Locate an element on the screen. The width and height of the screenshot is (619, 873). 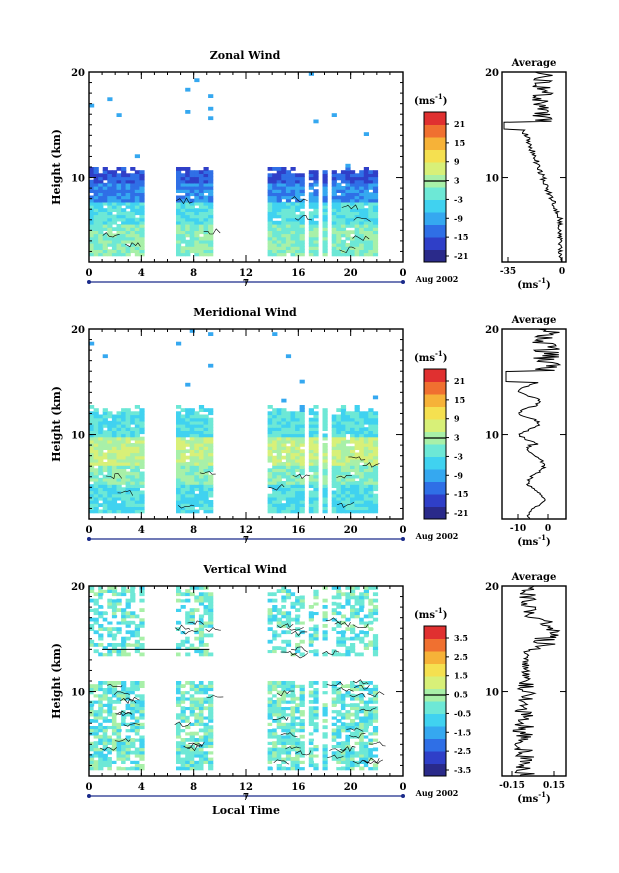
colorbar-tick-label: -3.5 is located at coordinates (462, 770).